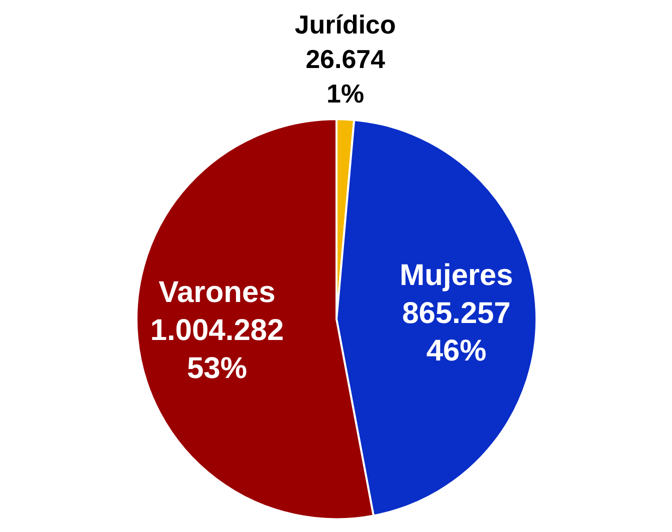 Image resolution: width=672 pixels, height=532 pixels. I want to click on data-label: 865.257 46%, so click(456, 332).